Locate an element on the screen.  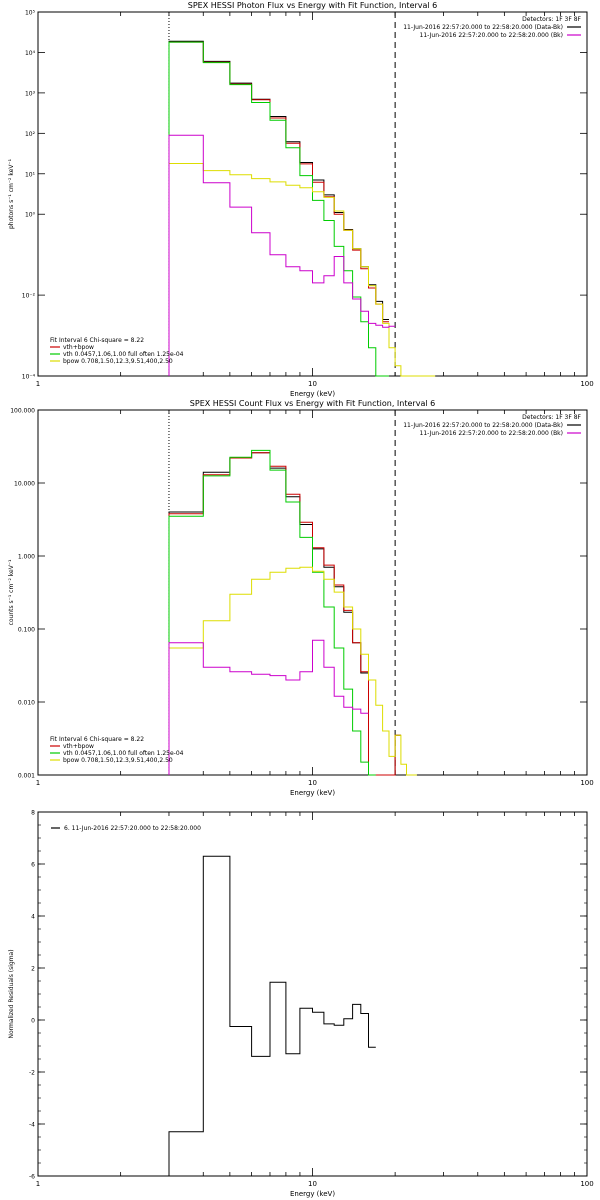
y-tick-label: -2 is located at coordinates (32, 1073).